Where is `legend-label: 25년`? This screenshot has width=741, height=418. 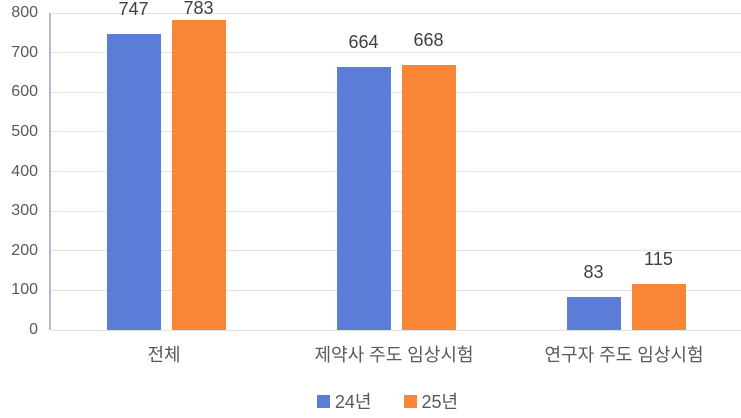
legend-label: 25년 is located at coordinates (440, 402).